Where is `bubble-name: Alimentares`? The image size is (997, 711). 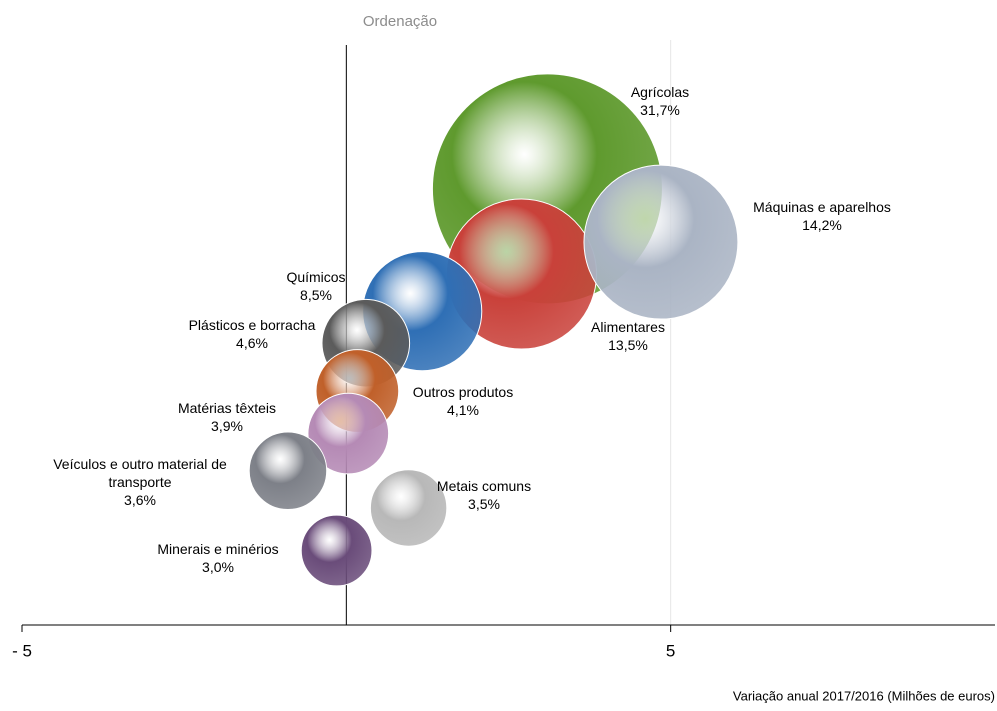 bubble-name: Alimentares is located at coordinates (628, 327).